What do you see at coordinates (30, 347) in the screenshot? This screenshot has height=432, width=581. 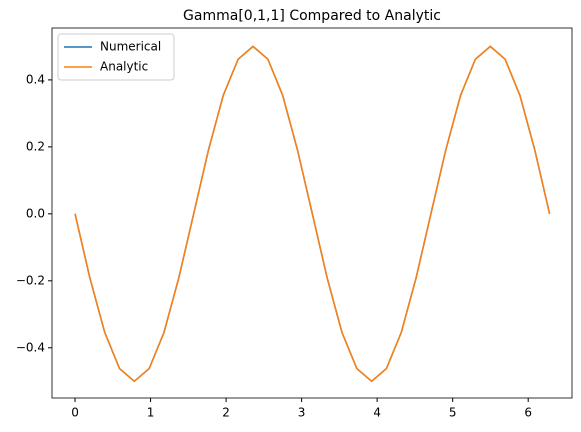 I see `y-tick-label: −0.4` at bounding box center [30, 347].